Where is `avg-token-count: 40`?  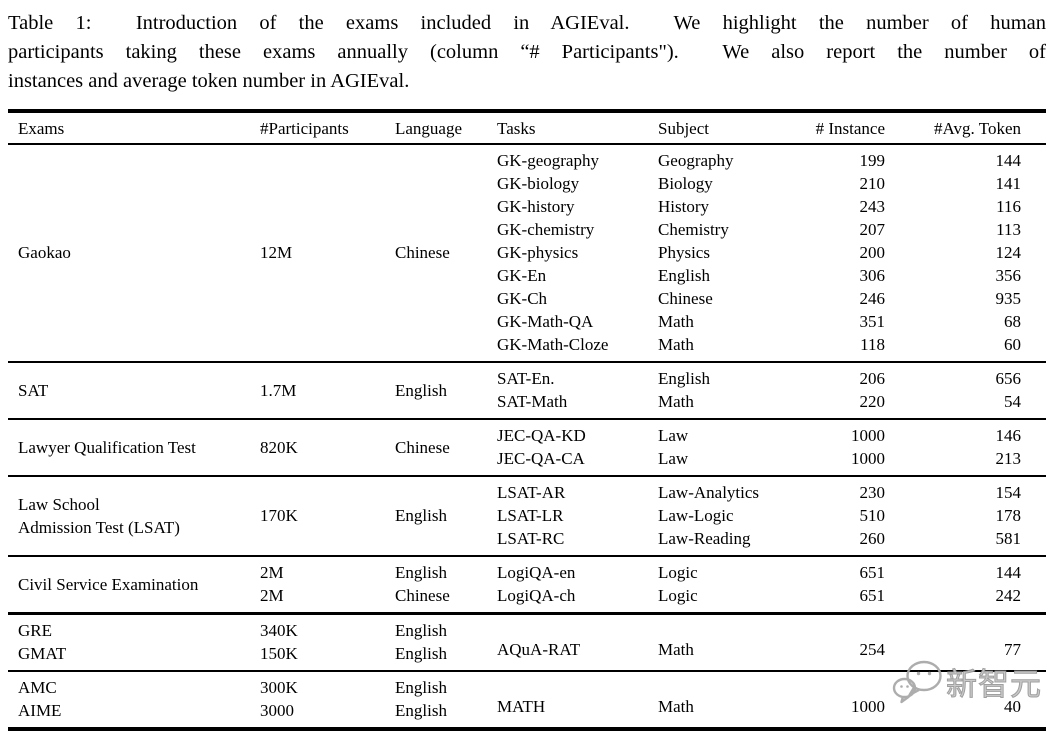
avg-token-count: 40 is located at coordinates (1012, 706).